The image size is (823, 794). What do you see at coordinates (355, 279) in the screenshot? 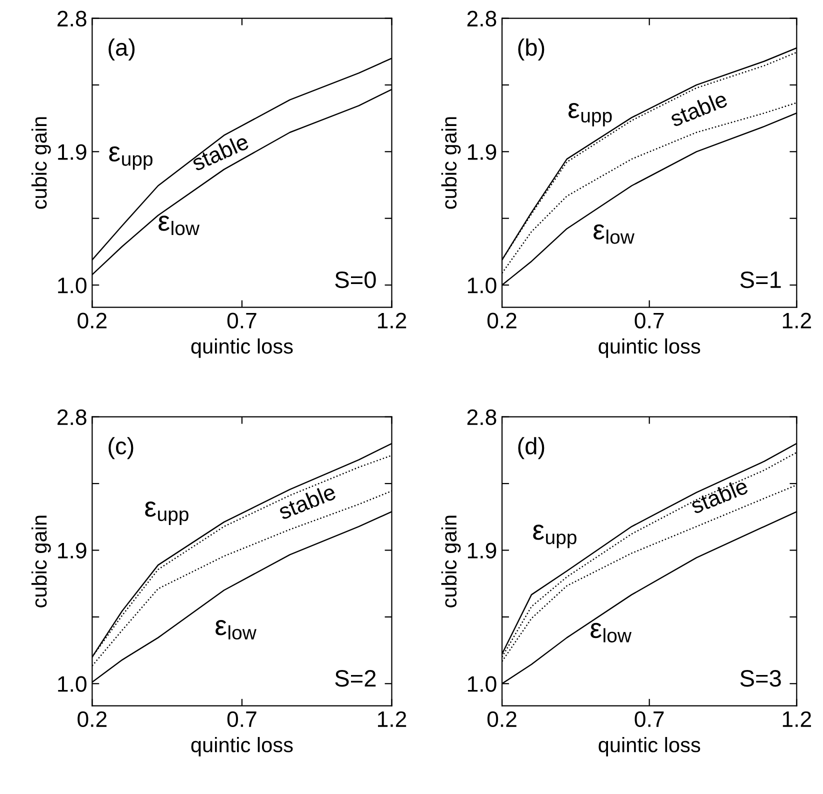
I see `annotation: S=0` at bounding box center [355, 279].